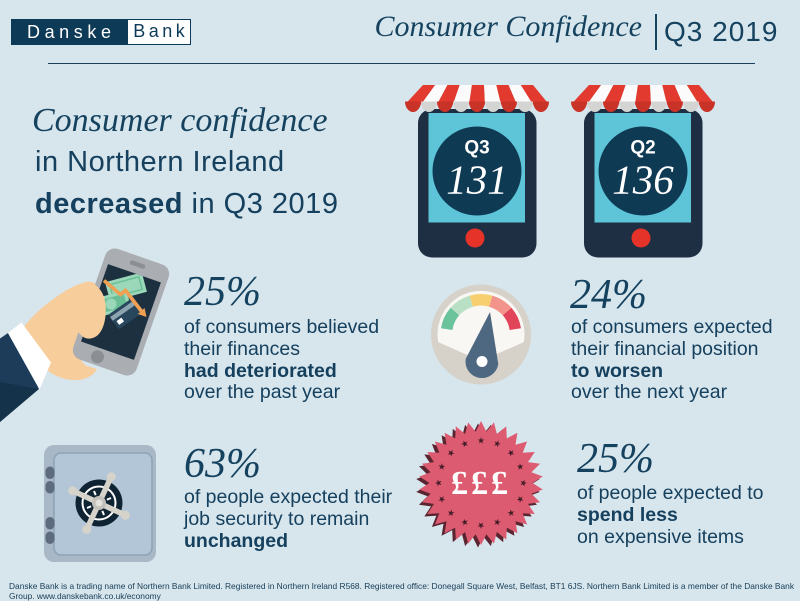  Describe the element at coordinates (477, 180) in the screenshot. I see `svg-text: 131` at that location.